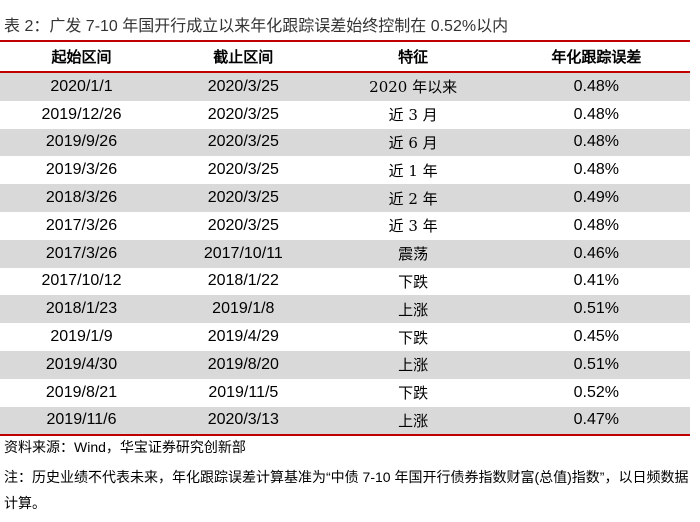 The width and height of the screenshot is (700, 522). I want to click on table-cell: 2018/3/26, so click(82, 198).